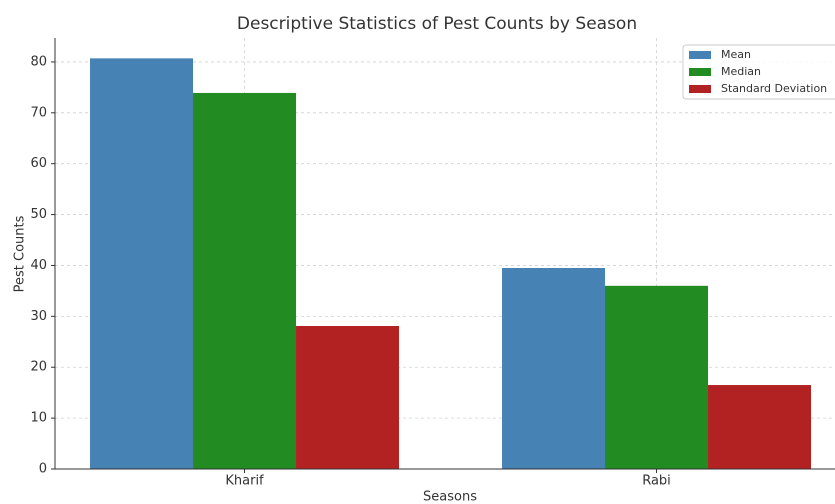 Image resolution: width=835 pixels, height=504 pixels. Describe the element at coordinates (38, 418) in the screenshot. I see `y-tick-label: 10` at that location.